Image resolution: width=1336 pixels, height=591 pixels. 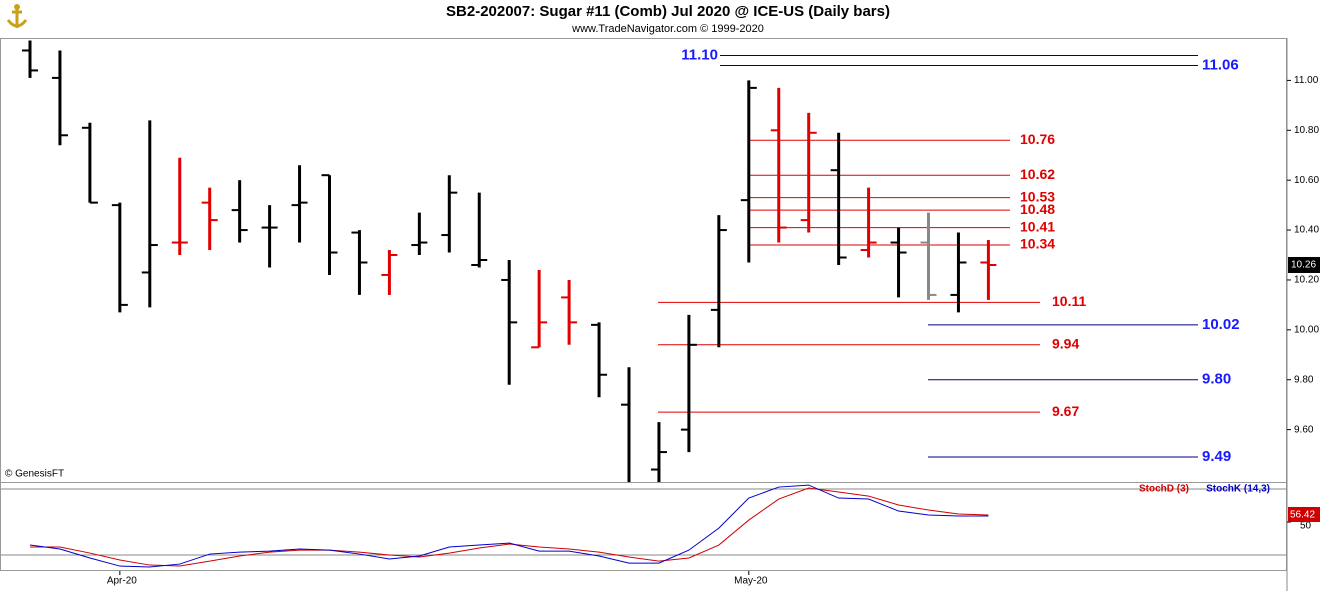 I want to click on last-stoch-label: 56.42, so click(x=1302, y=515).